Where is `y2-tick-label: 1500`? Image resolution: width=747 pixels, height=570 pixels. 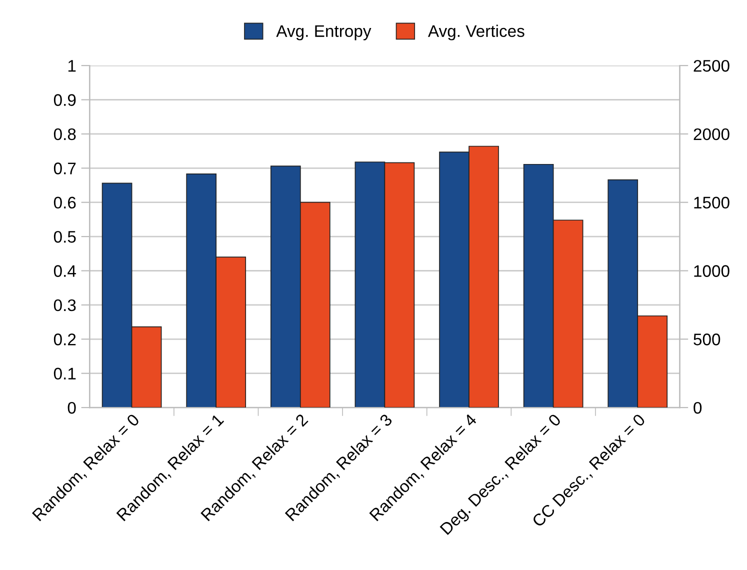
y2-tick-label: 1500 is located at coordinates (712, 202).